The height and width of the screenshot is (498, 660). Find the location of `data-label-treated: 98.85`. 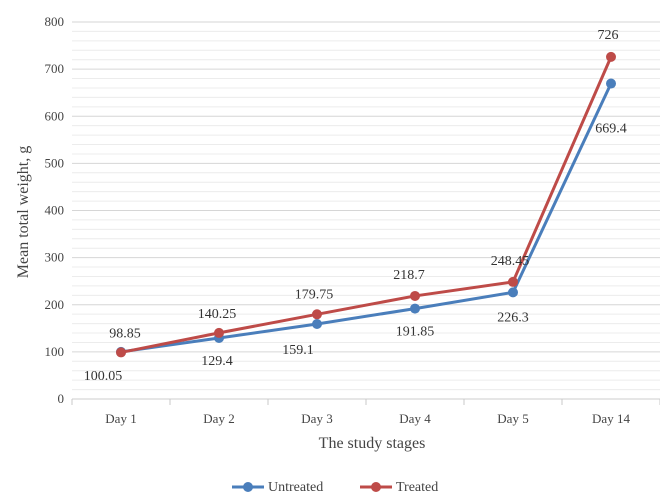

data-label-treated: 98.85 is located at coordinates (125, 333).